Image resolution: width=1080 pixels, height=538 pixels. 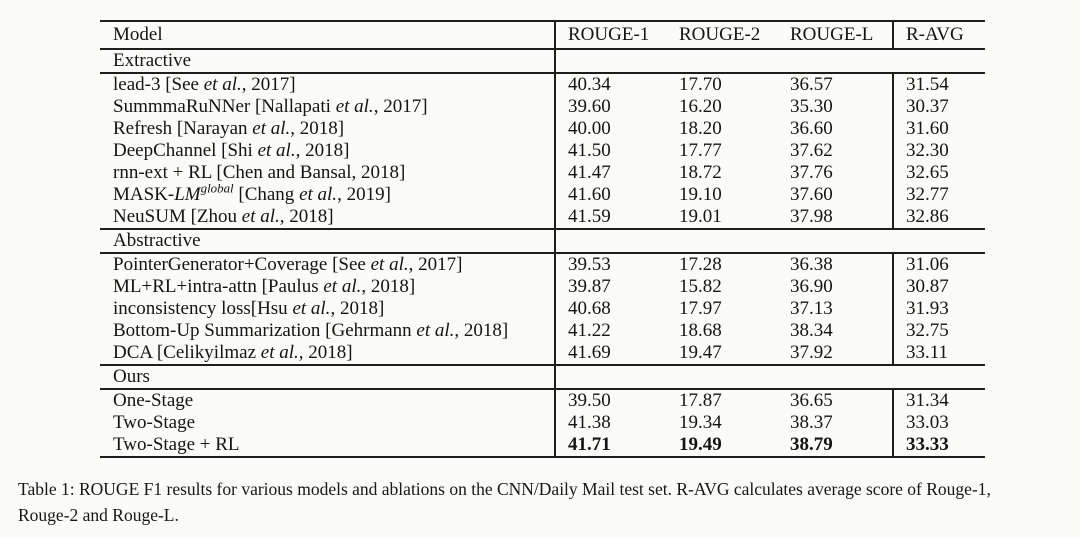 What do you see at coordinates (938, 353) in the screenshot?
I see `ravg-value: 33.11` at bounding box center [938, 353].